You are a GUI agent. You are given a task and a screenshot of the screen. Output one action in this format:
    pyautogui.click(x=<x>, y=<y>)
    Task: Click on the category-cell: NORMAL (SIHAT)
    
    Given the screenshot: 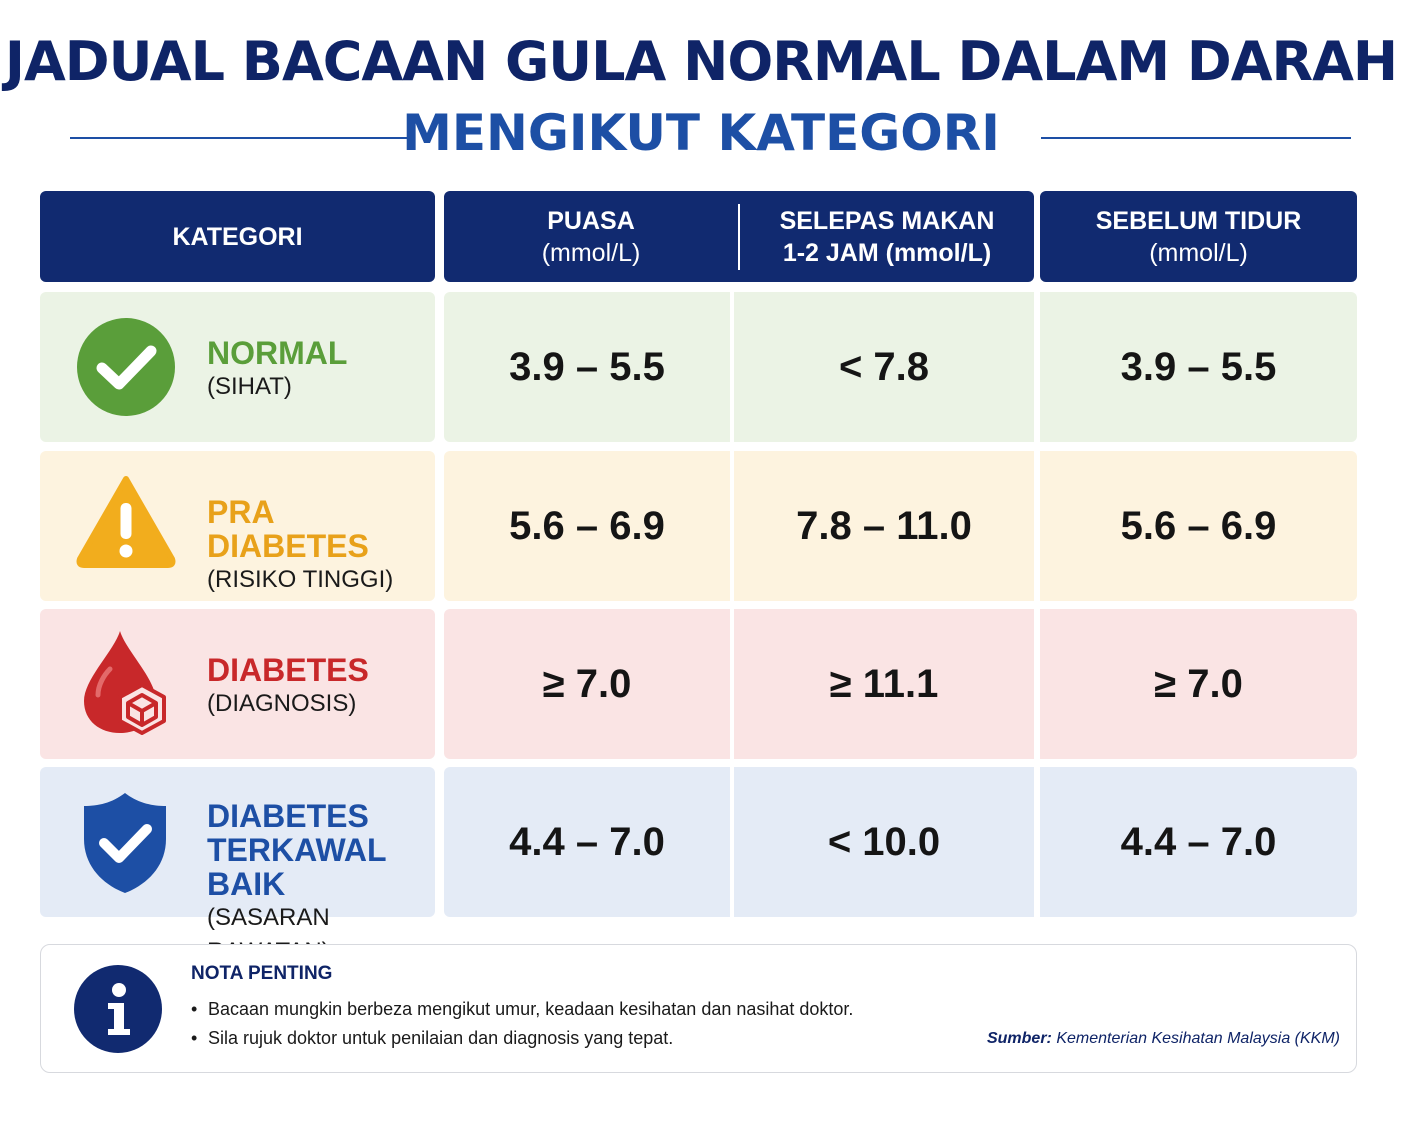 What is the action you would take?
    pyautogui.click(x=237, y=367)
    